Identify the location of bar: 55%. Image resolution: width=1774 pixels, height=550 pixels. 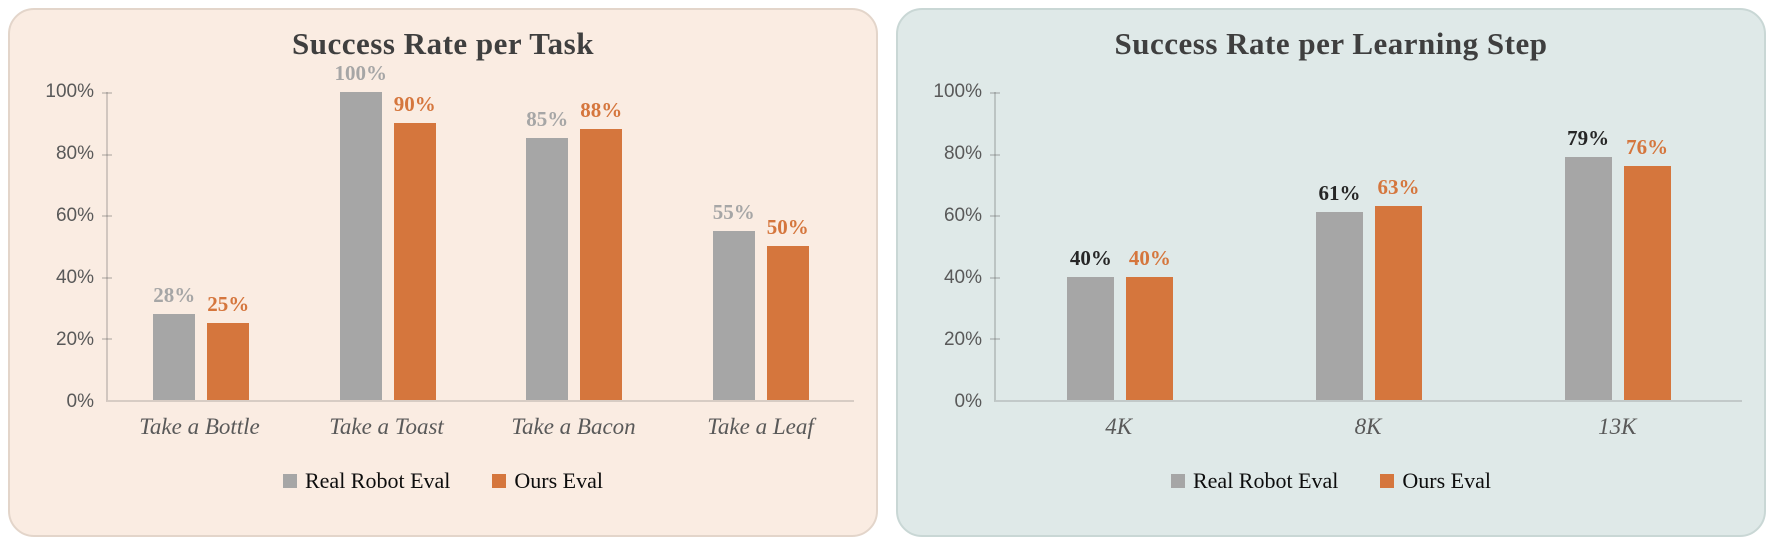
(733, 300).